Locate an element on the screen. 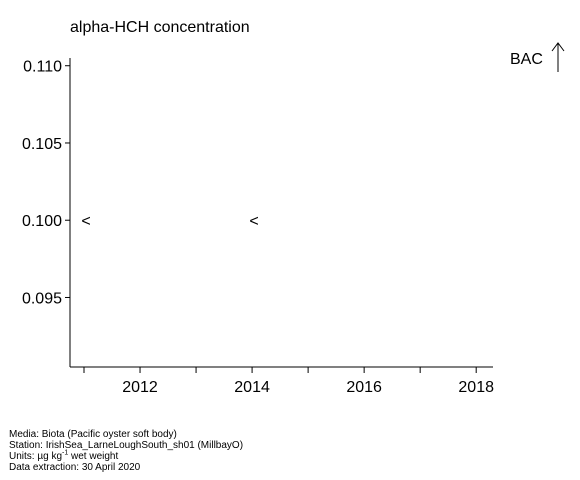  extraction-text: Data extraction: 30 April 2020 is located at coordinates (75, 467).